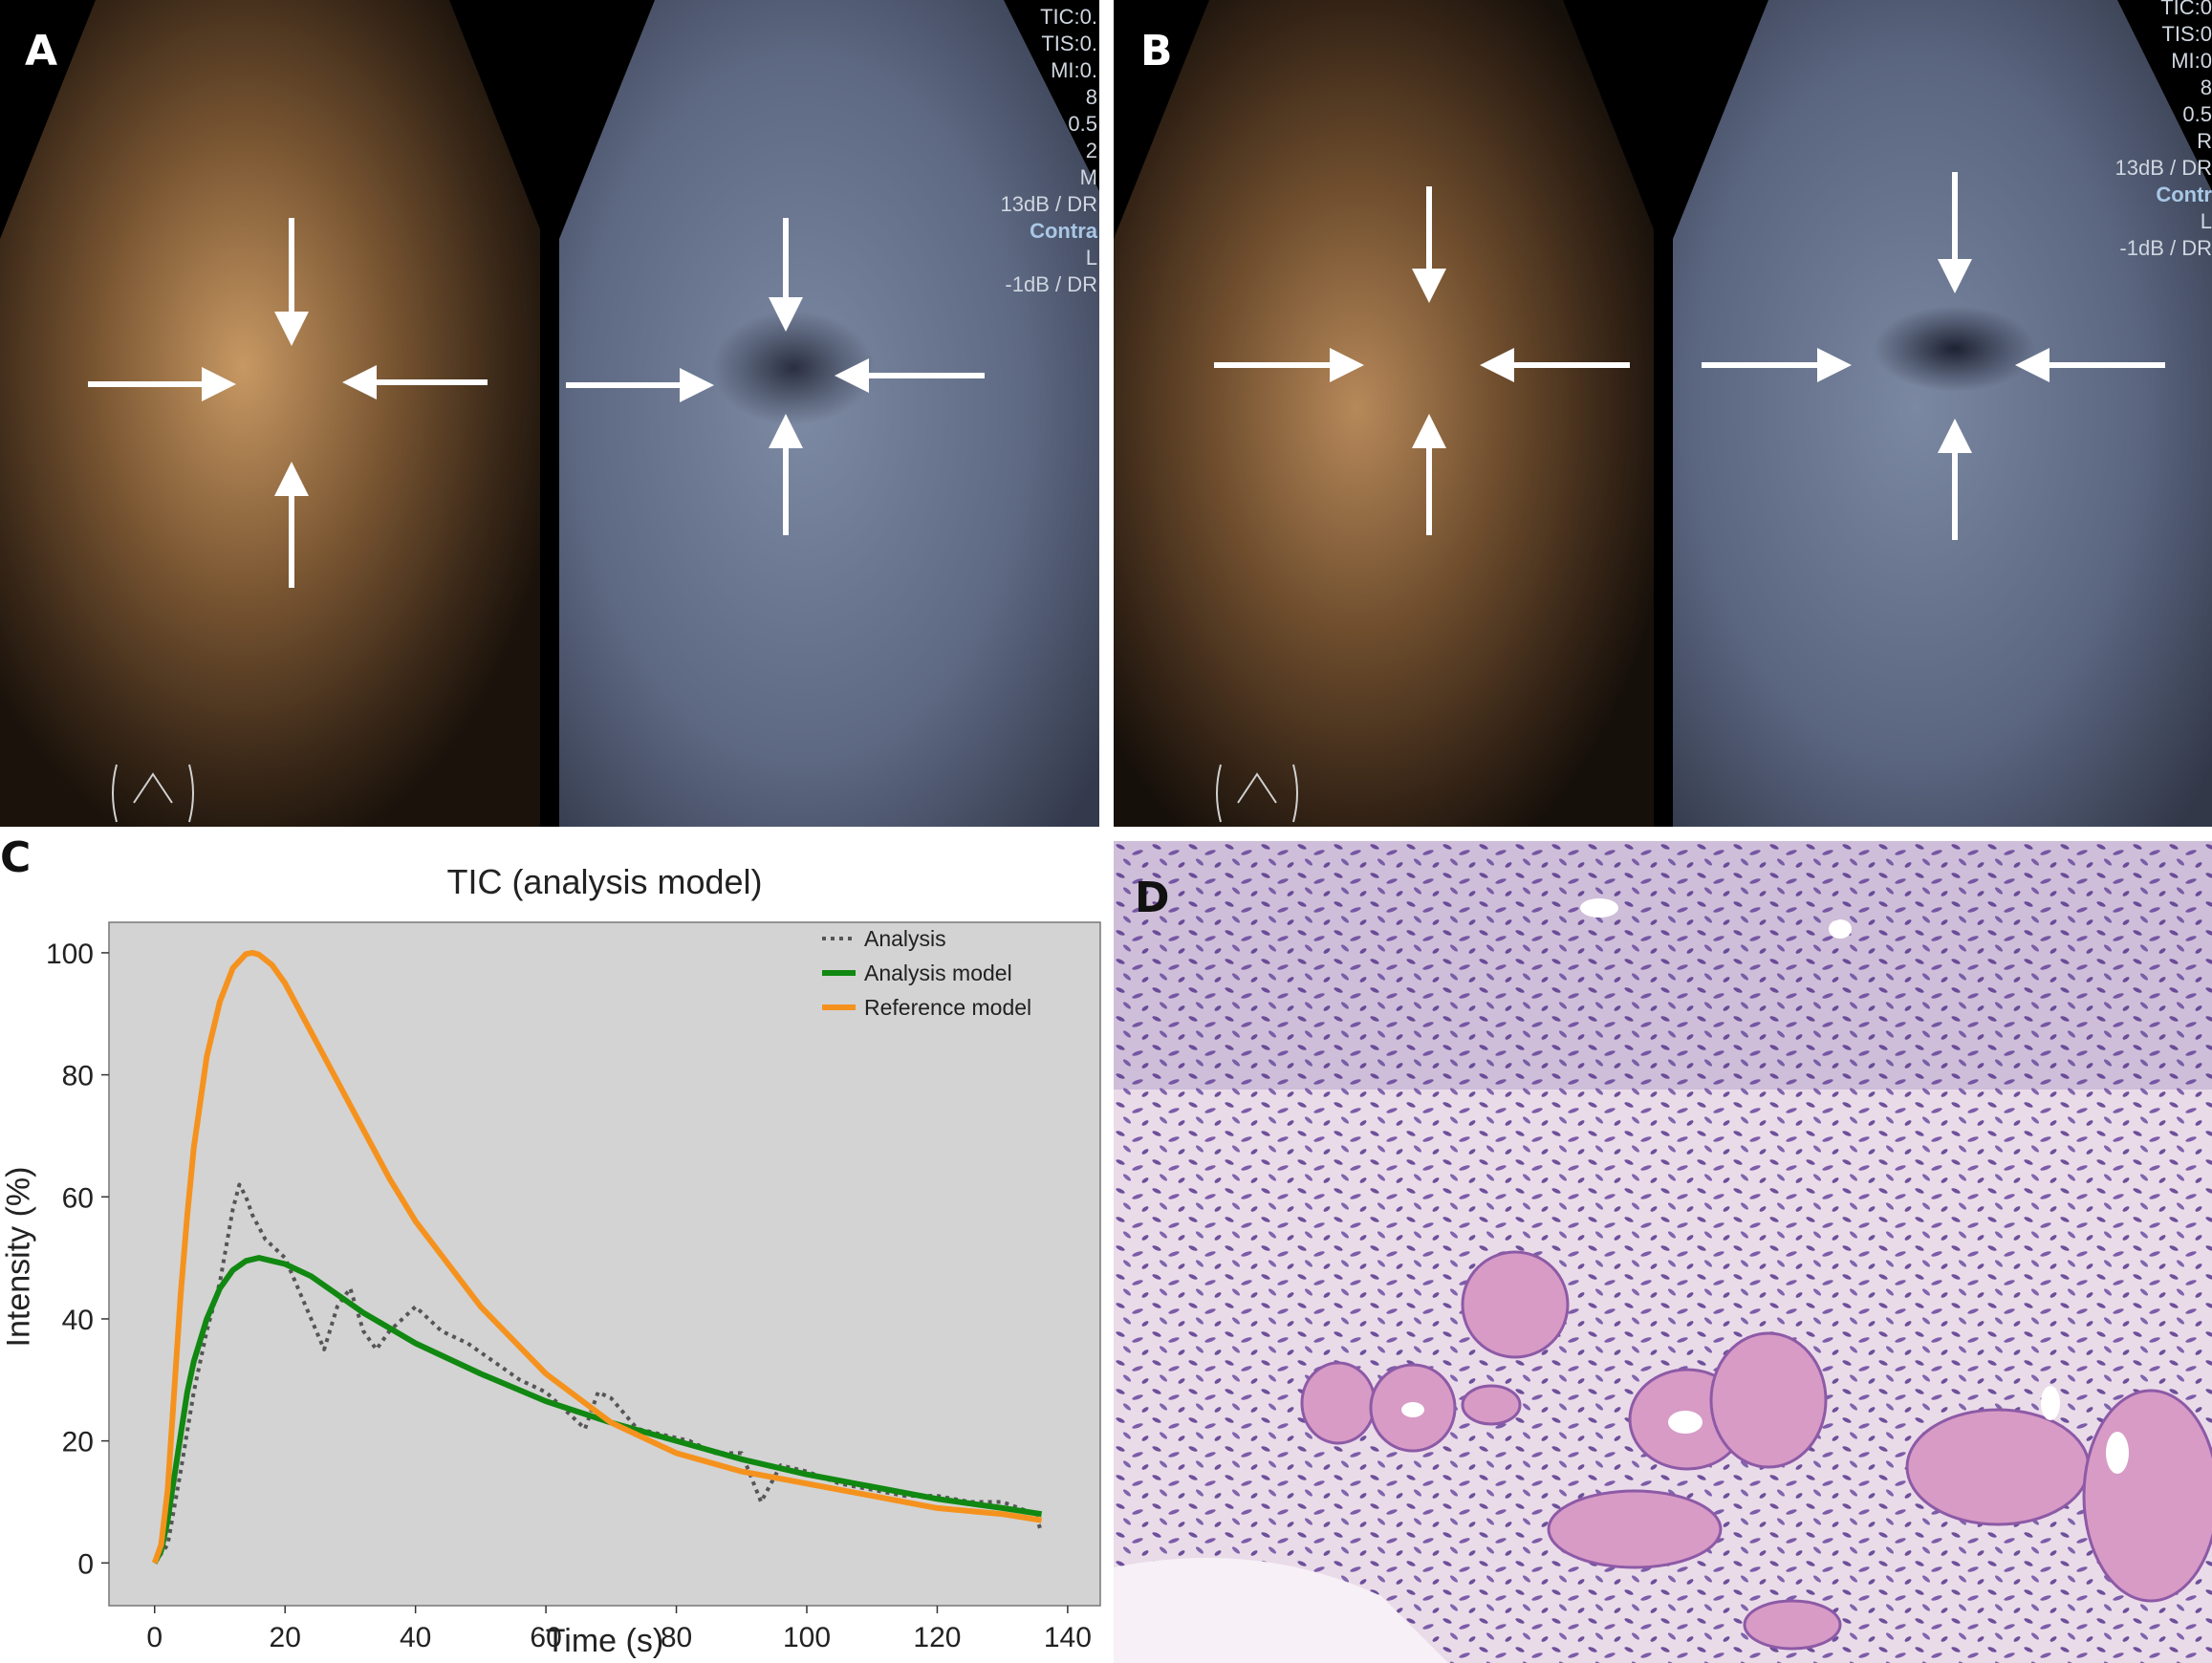  I want to click on b-mode-sector, so click(1943, 413).